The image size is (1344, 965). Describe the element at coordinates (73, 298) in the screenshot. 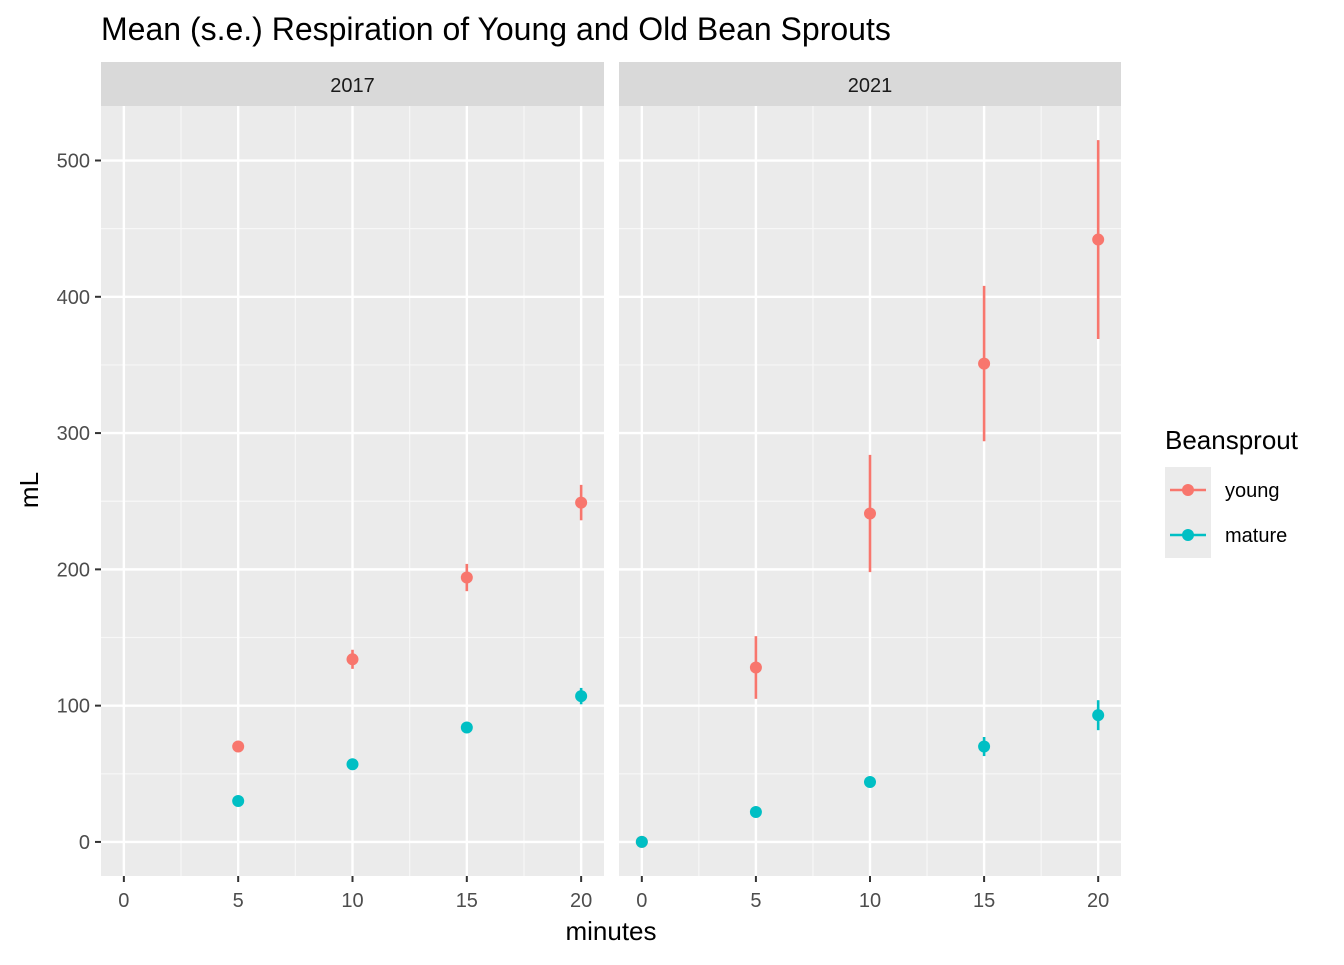

I see `y-tick-label: 400` at that location.